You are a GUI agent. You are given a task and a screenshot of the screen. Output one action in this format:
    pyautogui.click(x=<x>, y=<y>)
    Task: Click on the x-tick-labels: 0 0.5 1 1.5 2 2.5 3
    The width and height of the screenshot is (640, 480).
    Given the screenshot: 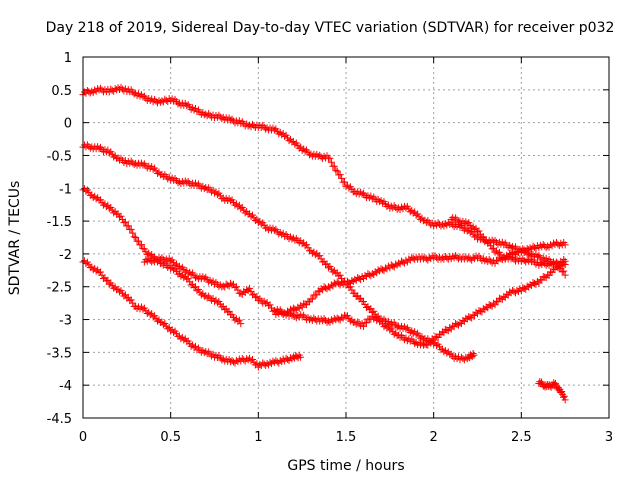 What is the action you would take?
    pyautogui.click(x=346, y=437)
    